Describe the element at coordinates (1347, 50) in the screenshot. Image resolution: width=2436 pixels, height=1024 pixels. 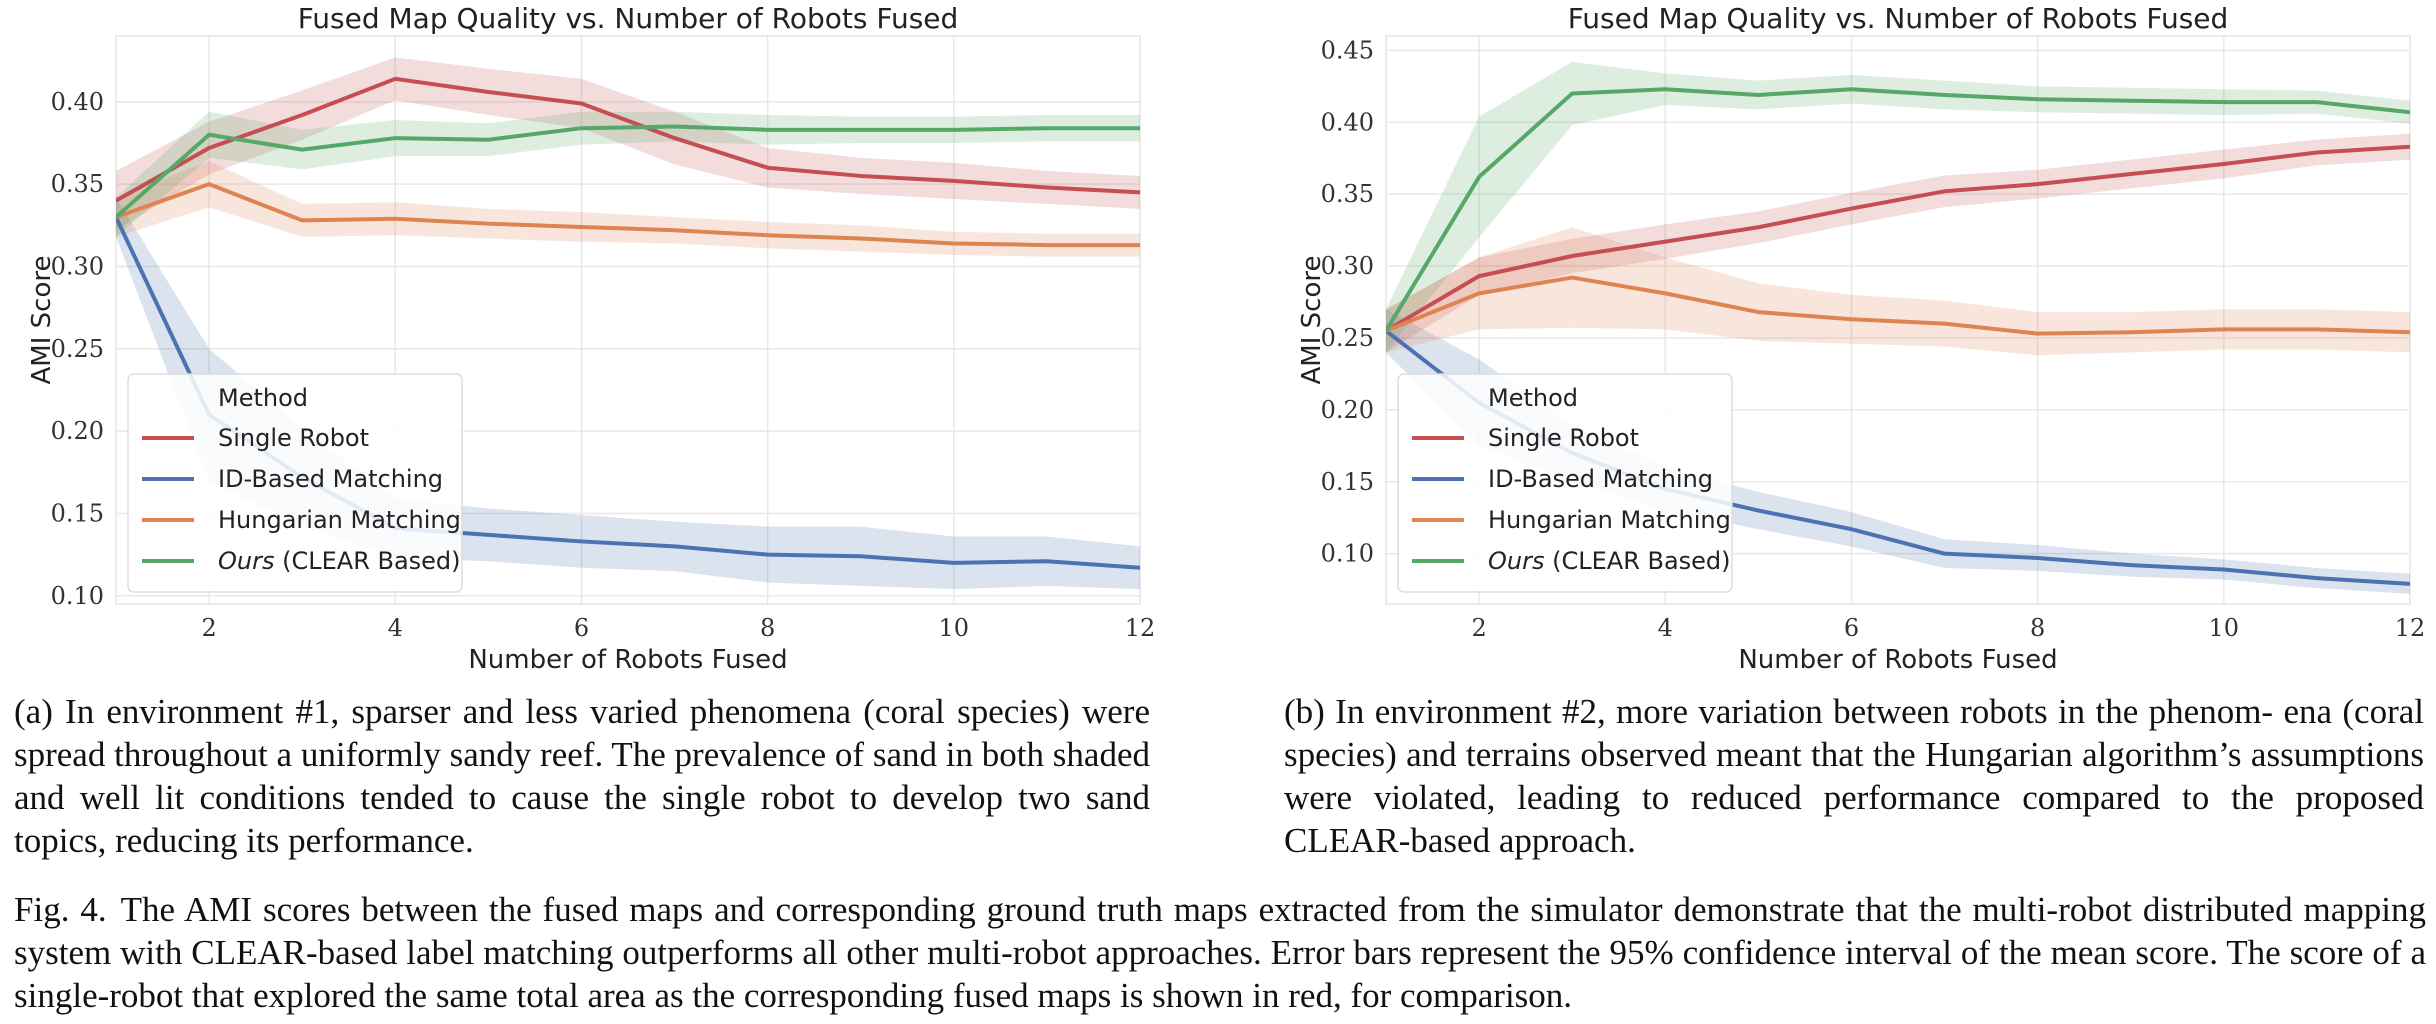
I see `y-tick-label: 0.45` at that location.